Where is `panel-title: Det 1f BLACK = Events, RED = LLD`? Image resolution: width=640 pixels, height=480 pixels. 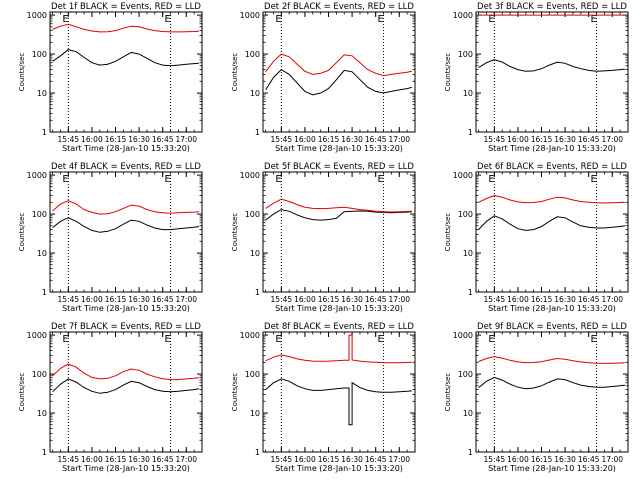 panel-title: Det 1f BLACK = Events, RED = LLD is located at coordinates (126, 7).